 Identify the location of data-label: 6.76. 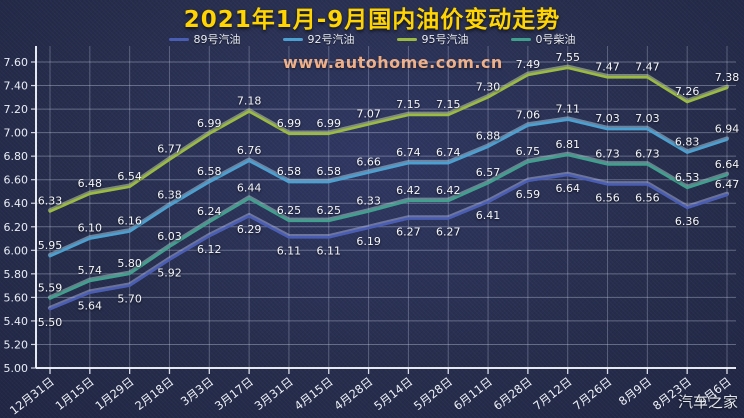
(249, 150).